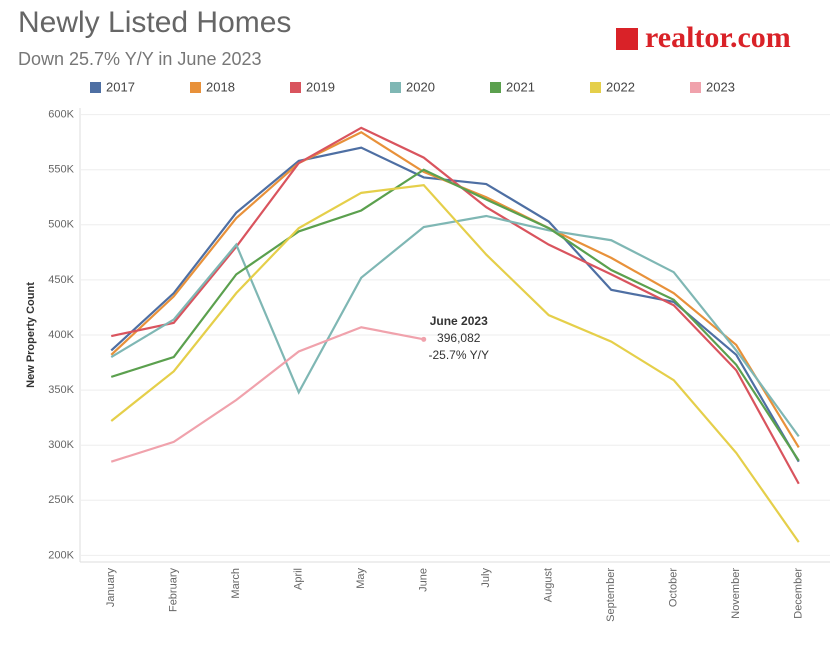  I want to click on annotation-text: -25.7% Y/Y, so click(459, 355).